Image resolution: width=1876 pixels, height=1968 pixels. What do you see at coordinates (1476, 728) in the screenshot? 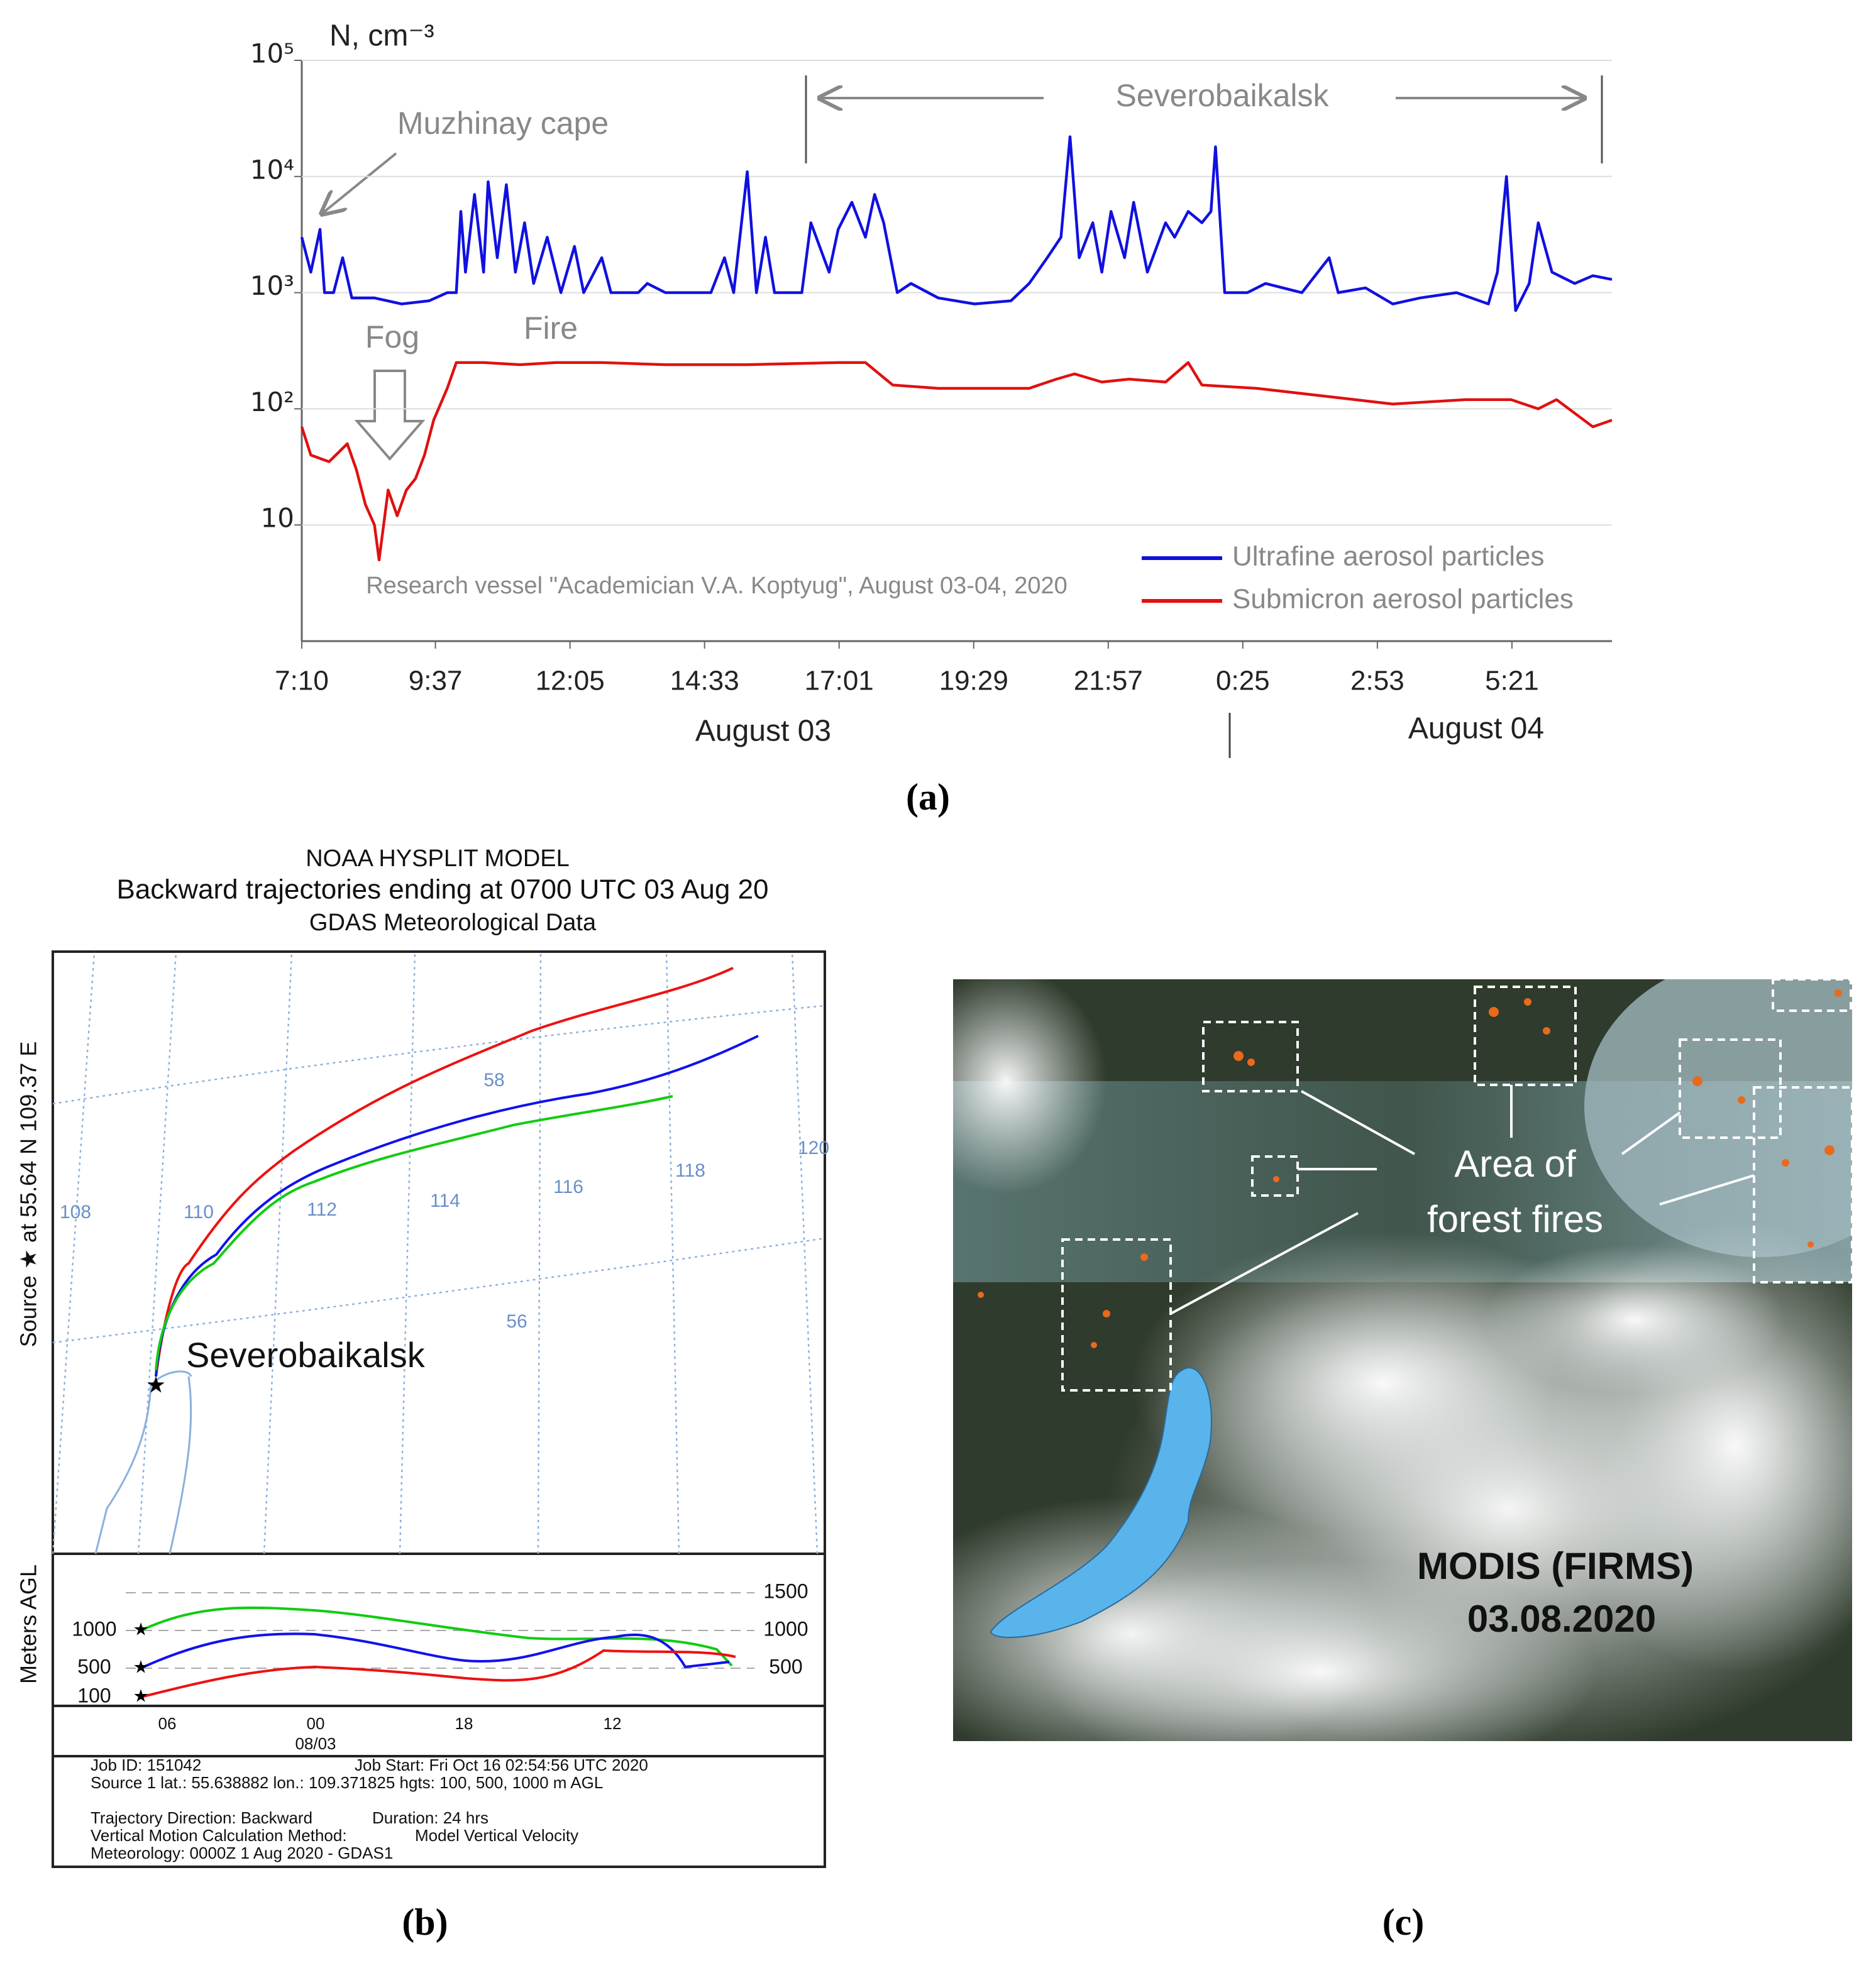
I see `date-label: August 04` at bounding box center [1476, 728].